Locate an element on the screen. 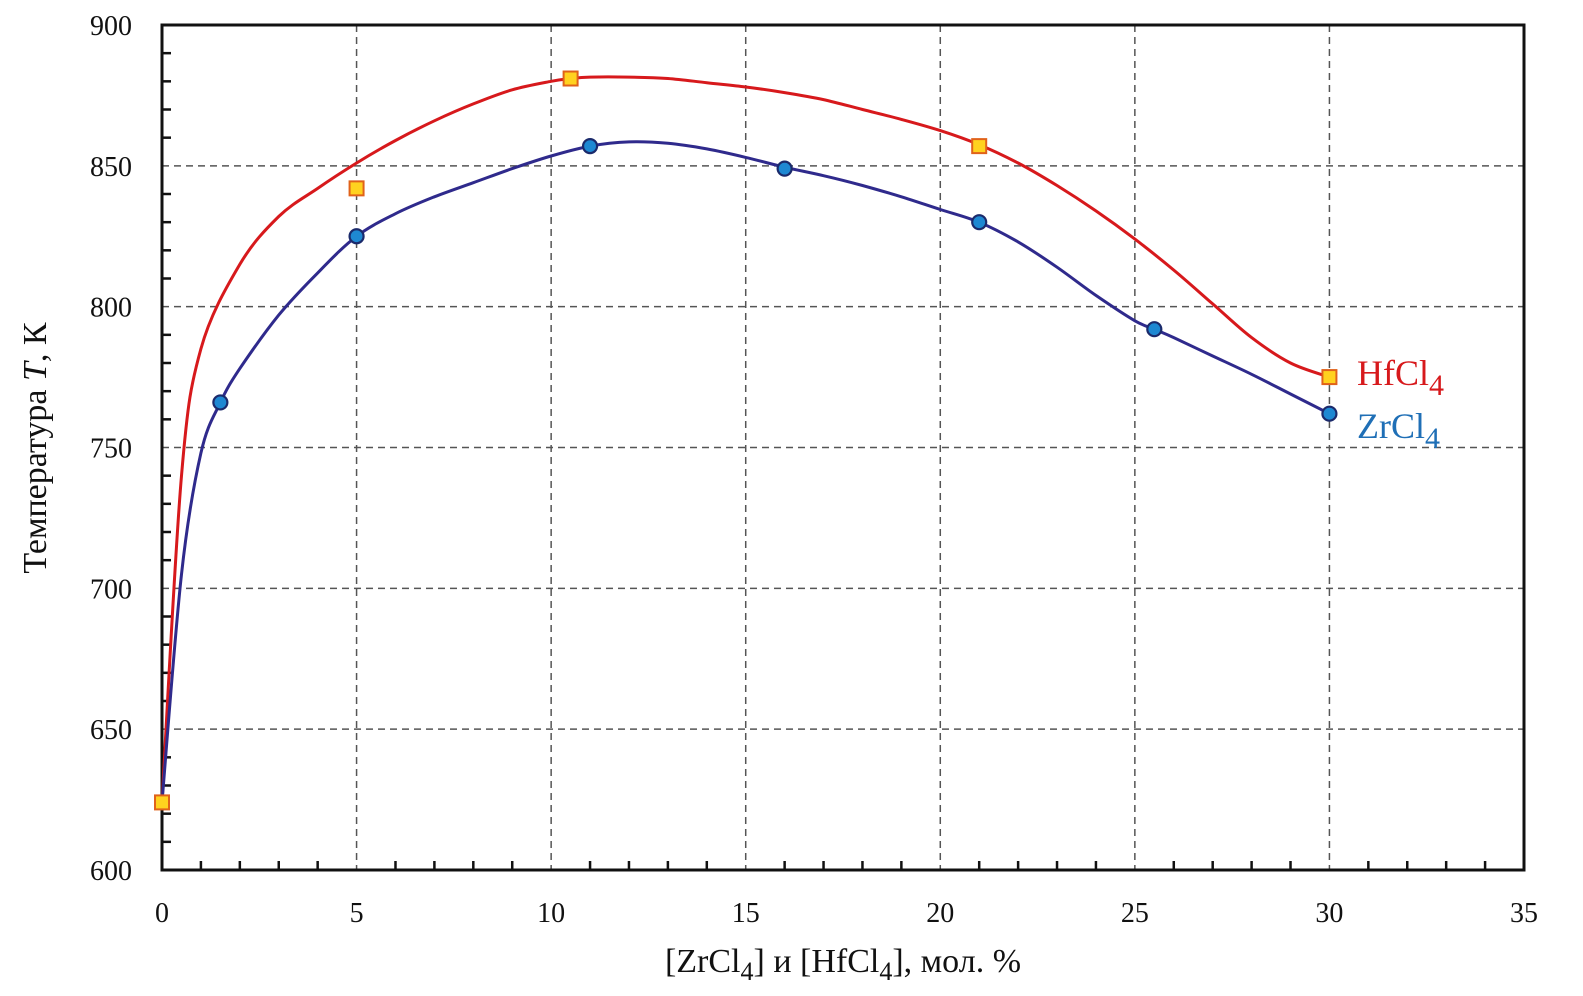 The image size is (1583, 996). x-tick-labels: 0 5 10 15 20 25 30 35 is located at coordinates (846, 913).